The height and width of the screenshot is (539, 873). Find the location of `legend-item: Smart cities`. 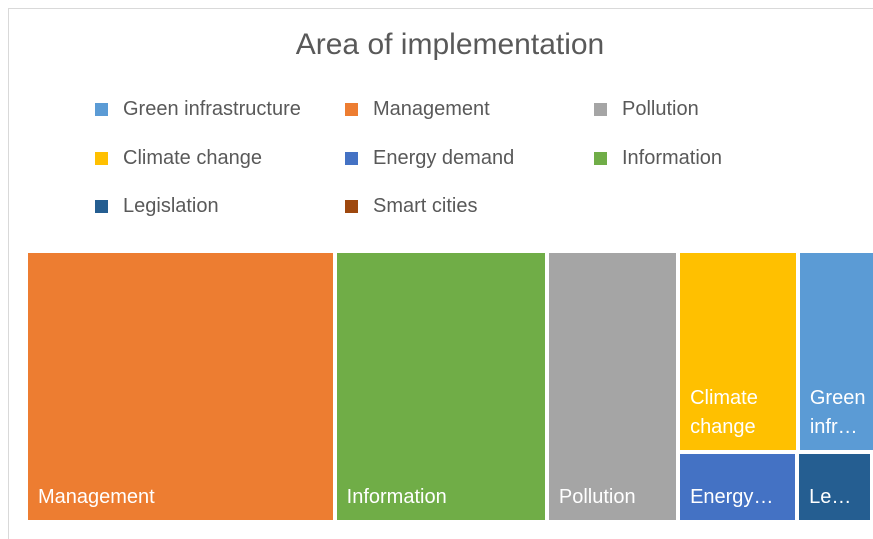

legend-item: Smart cities is located at coordinates (411, 206).